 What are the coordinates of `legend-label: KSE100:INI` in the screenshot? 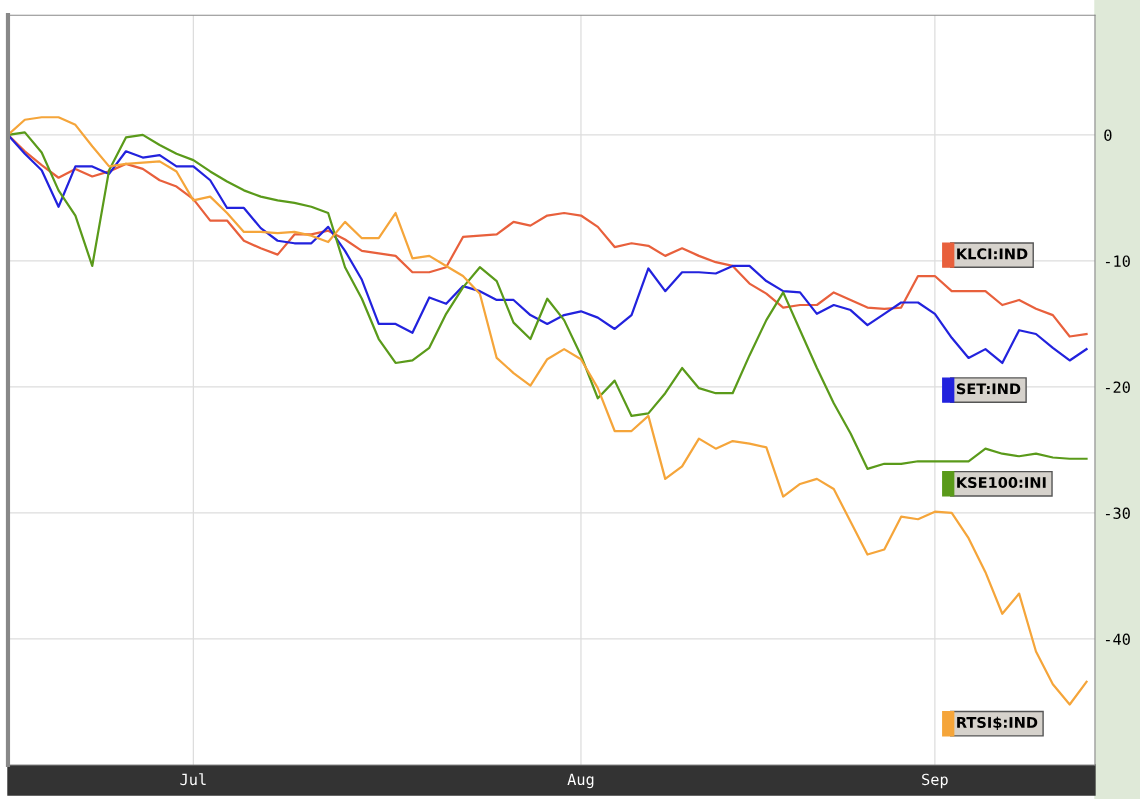 It's located at (1001, 482).